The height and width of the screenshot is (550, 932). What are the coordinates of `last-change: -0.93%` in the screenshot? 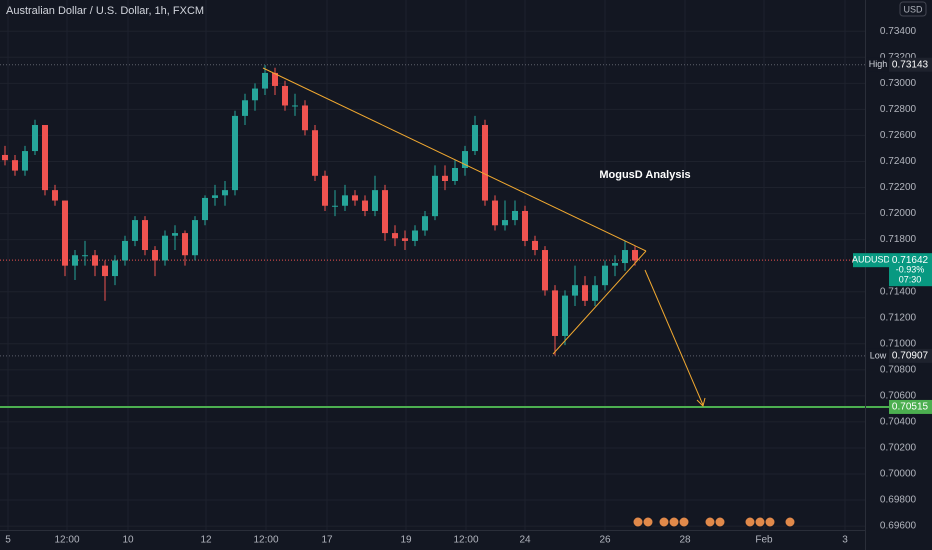 It's located at (910, 270).